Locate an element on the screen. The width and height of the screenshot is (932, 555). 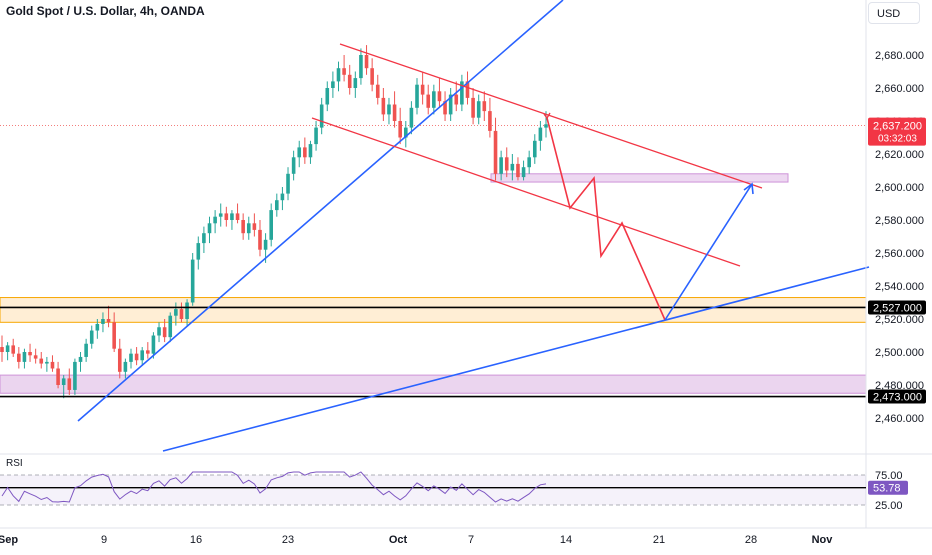
y-tick-label: 2,460.000 is located at coordinates (899, 419).